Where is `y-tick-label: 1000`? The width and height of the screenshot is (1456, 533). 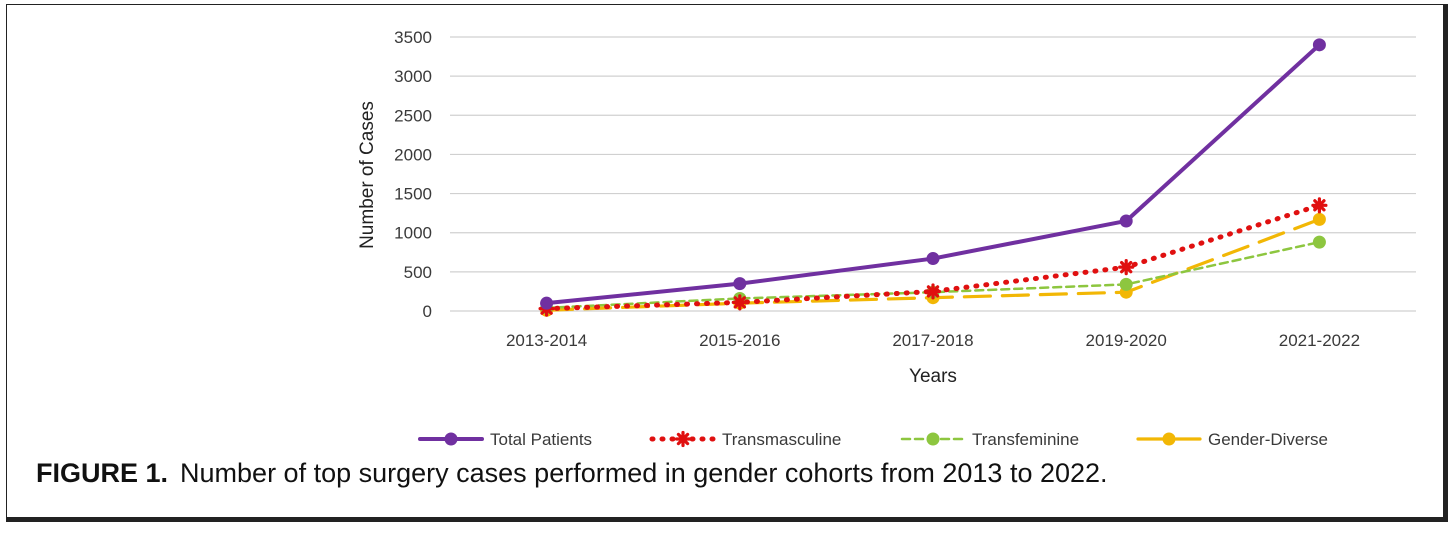
y-tick-label: 1000 is located at coordinates (413, 233).